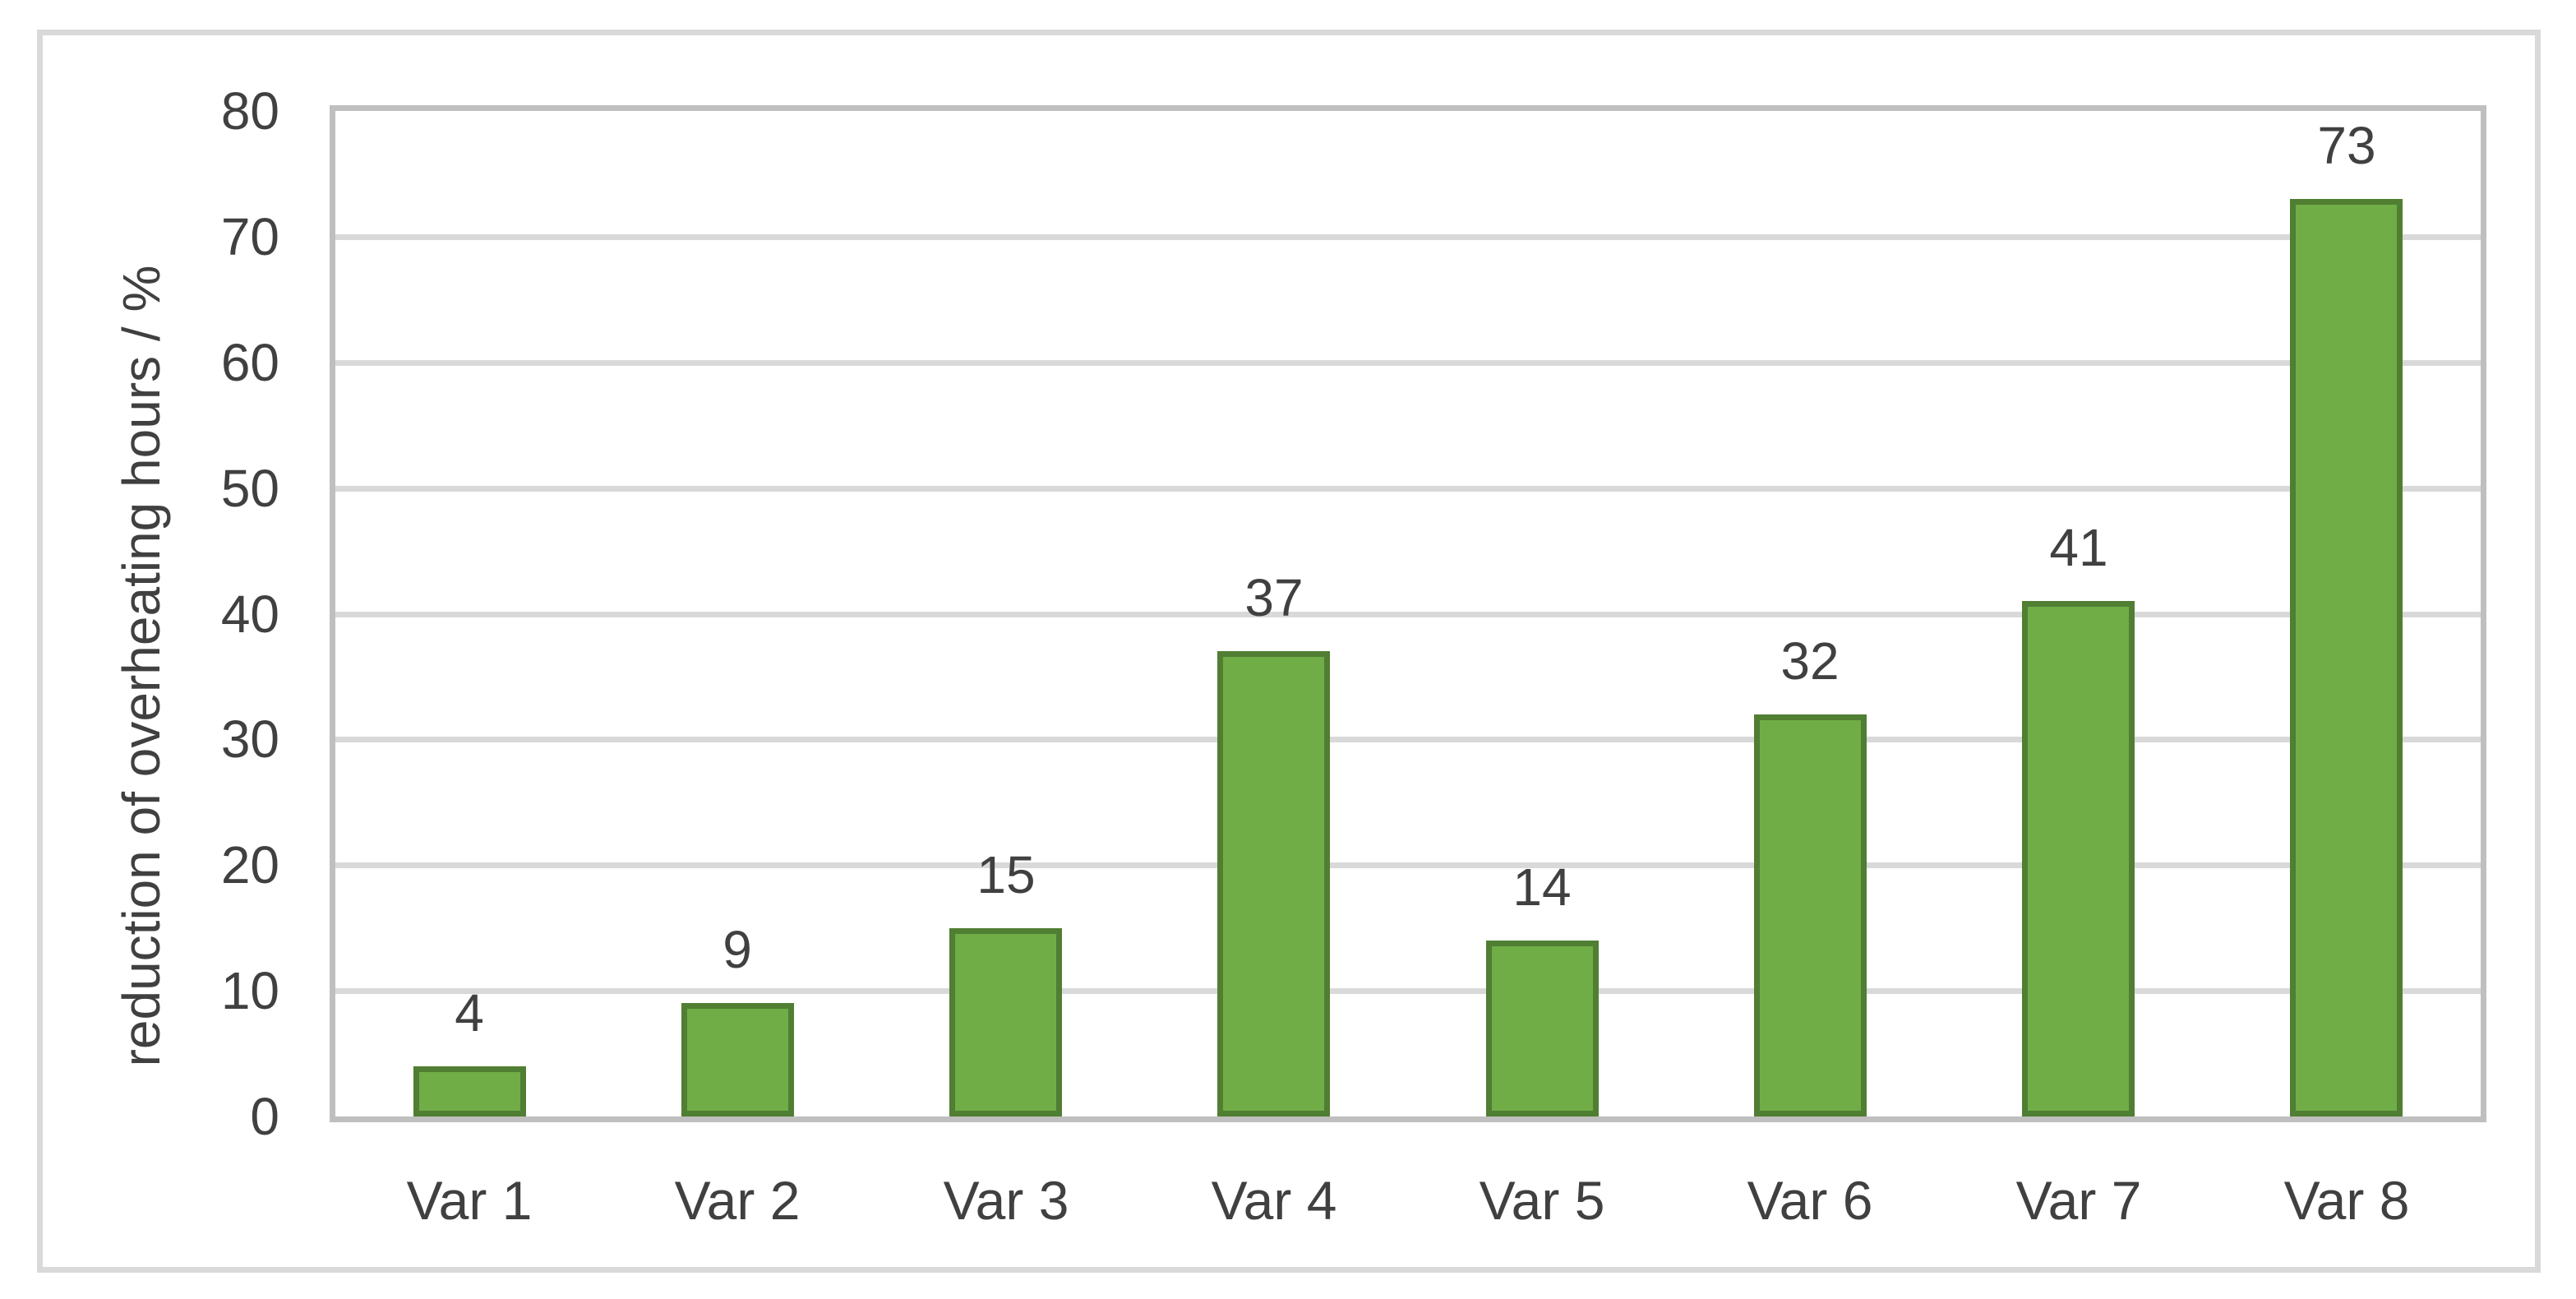 The width and height of the screenshot is (2576, 1299). What do you see at coordinates (1274, 1201) in the screenshot?
I see `x-tick-label-var-4: Var 4` at bounding box center [1274, 1201].